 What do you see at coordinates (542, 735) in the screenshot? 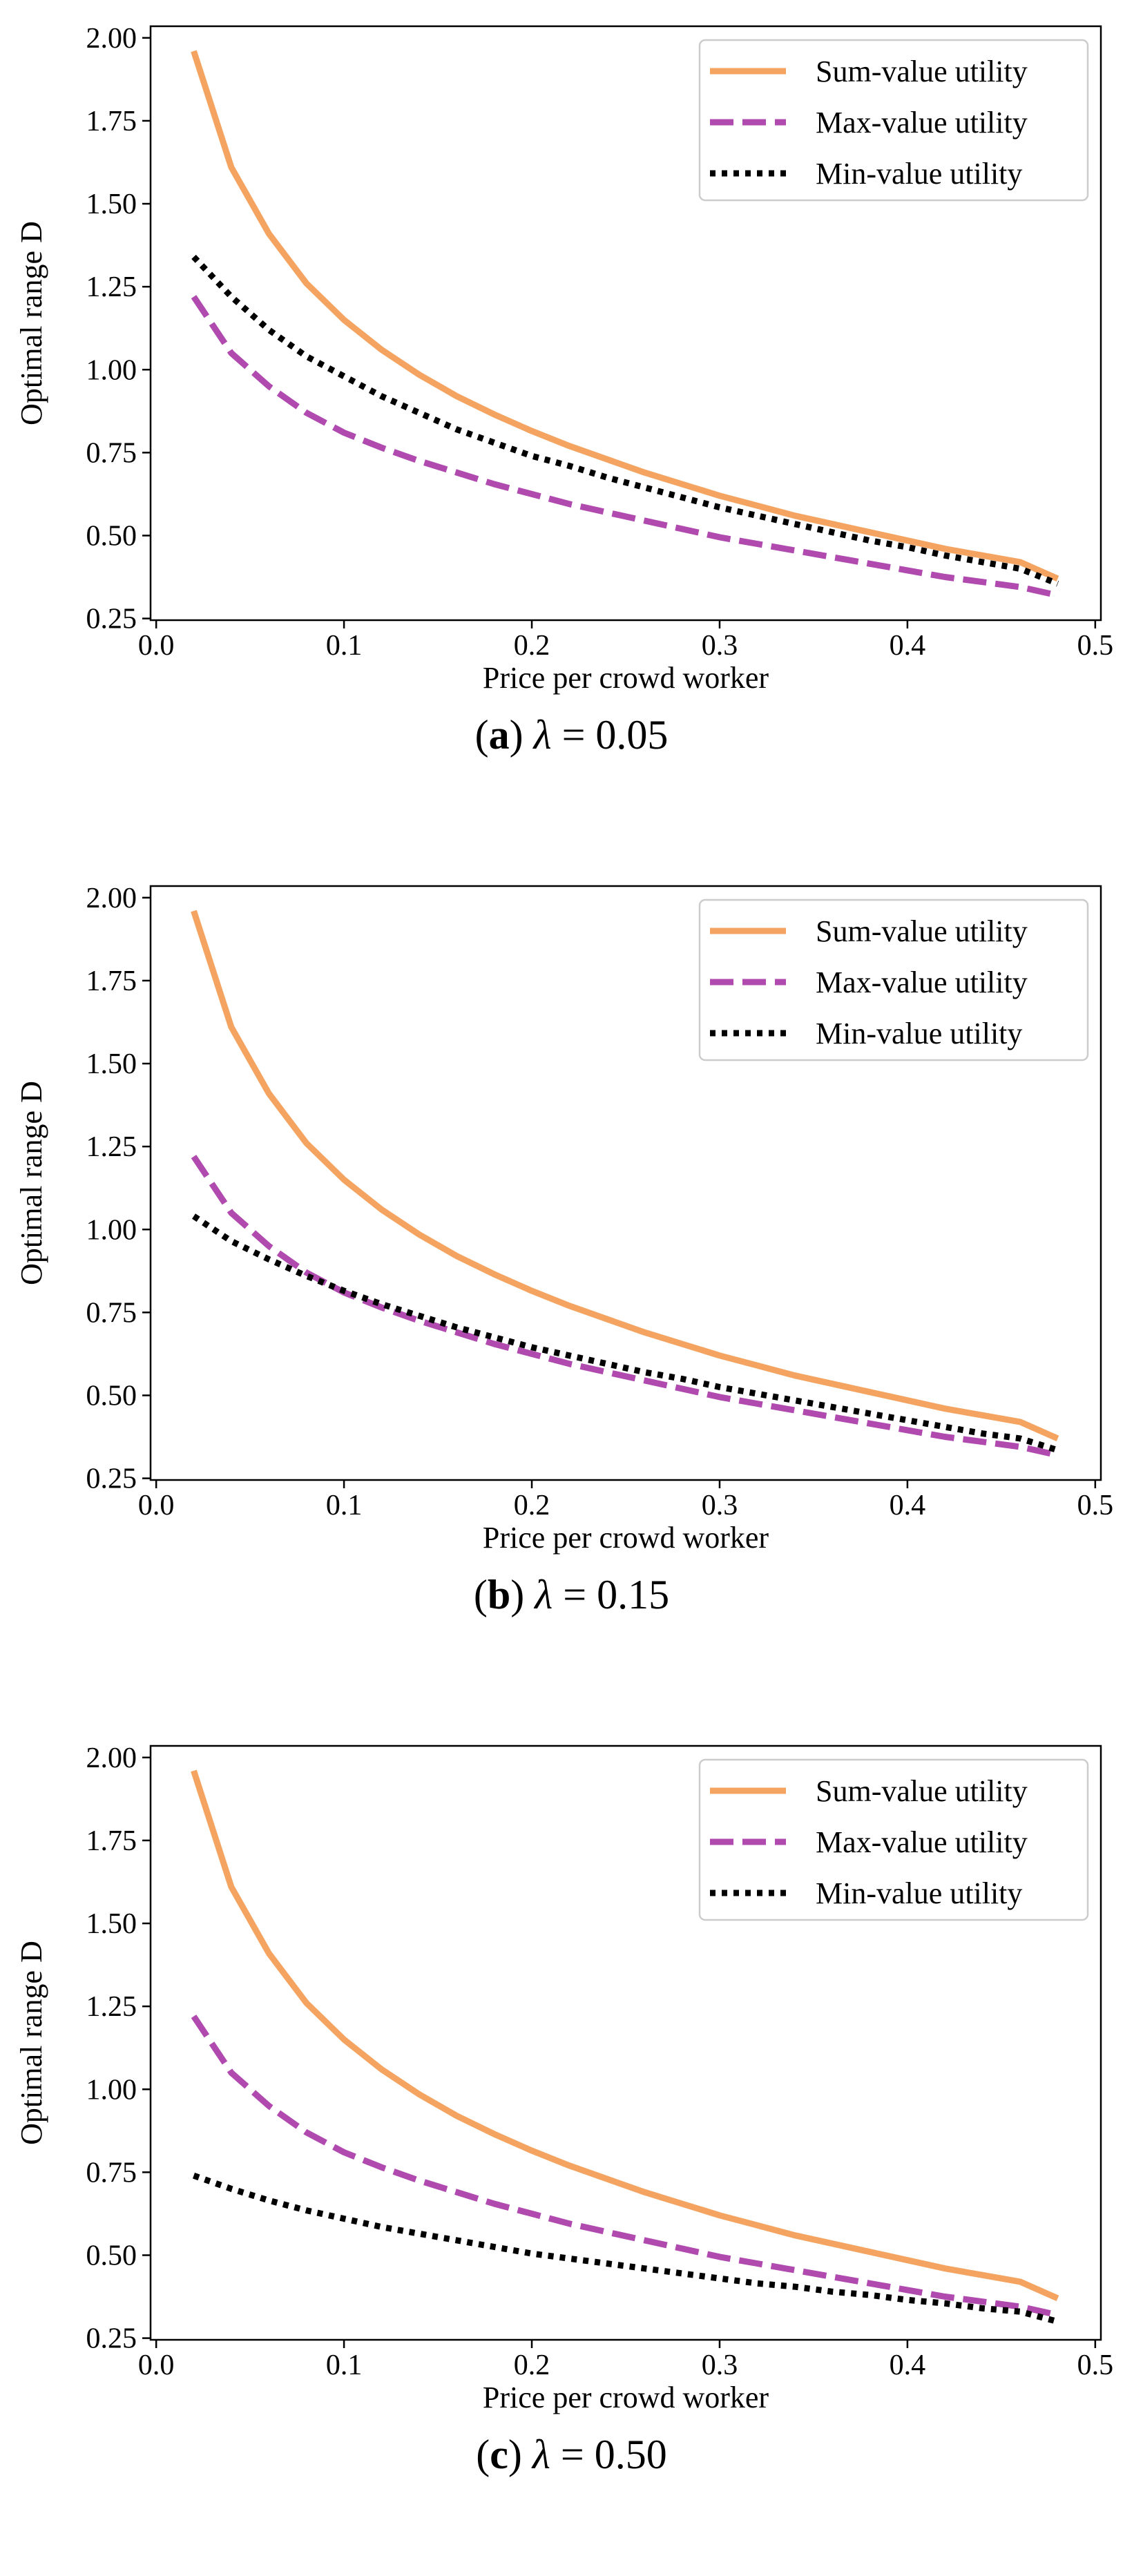
I see `caption-a-symbol: λ` at bounding box center [542, 735].